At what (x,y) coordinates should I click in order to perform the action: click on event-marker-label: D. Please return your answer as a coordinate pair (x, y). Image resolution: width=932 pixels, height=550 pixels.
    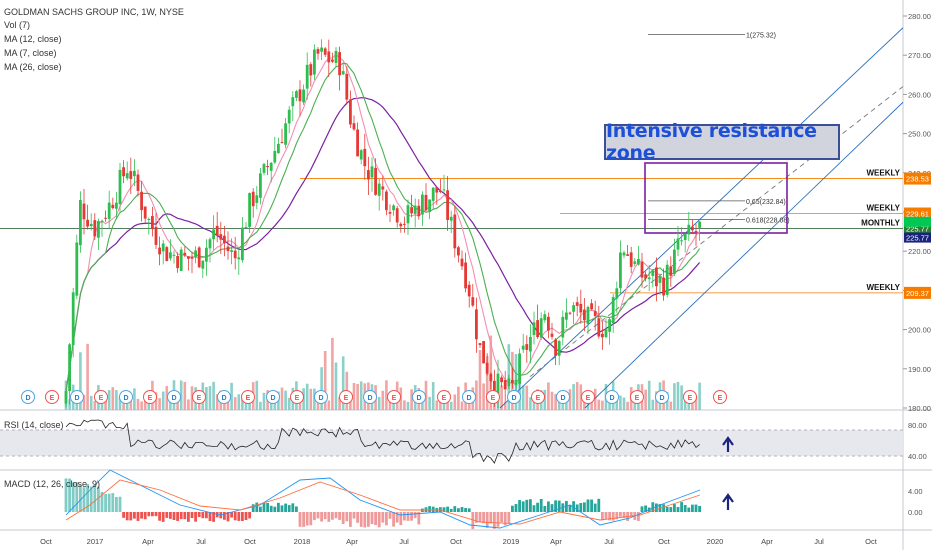
    Looking at the image, I should click on (272, 398).